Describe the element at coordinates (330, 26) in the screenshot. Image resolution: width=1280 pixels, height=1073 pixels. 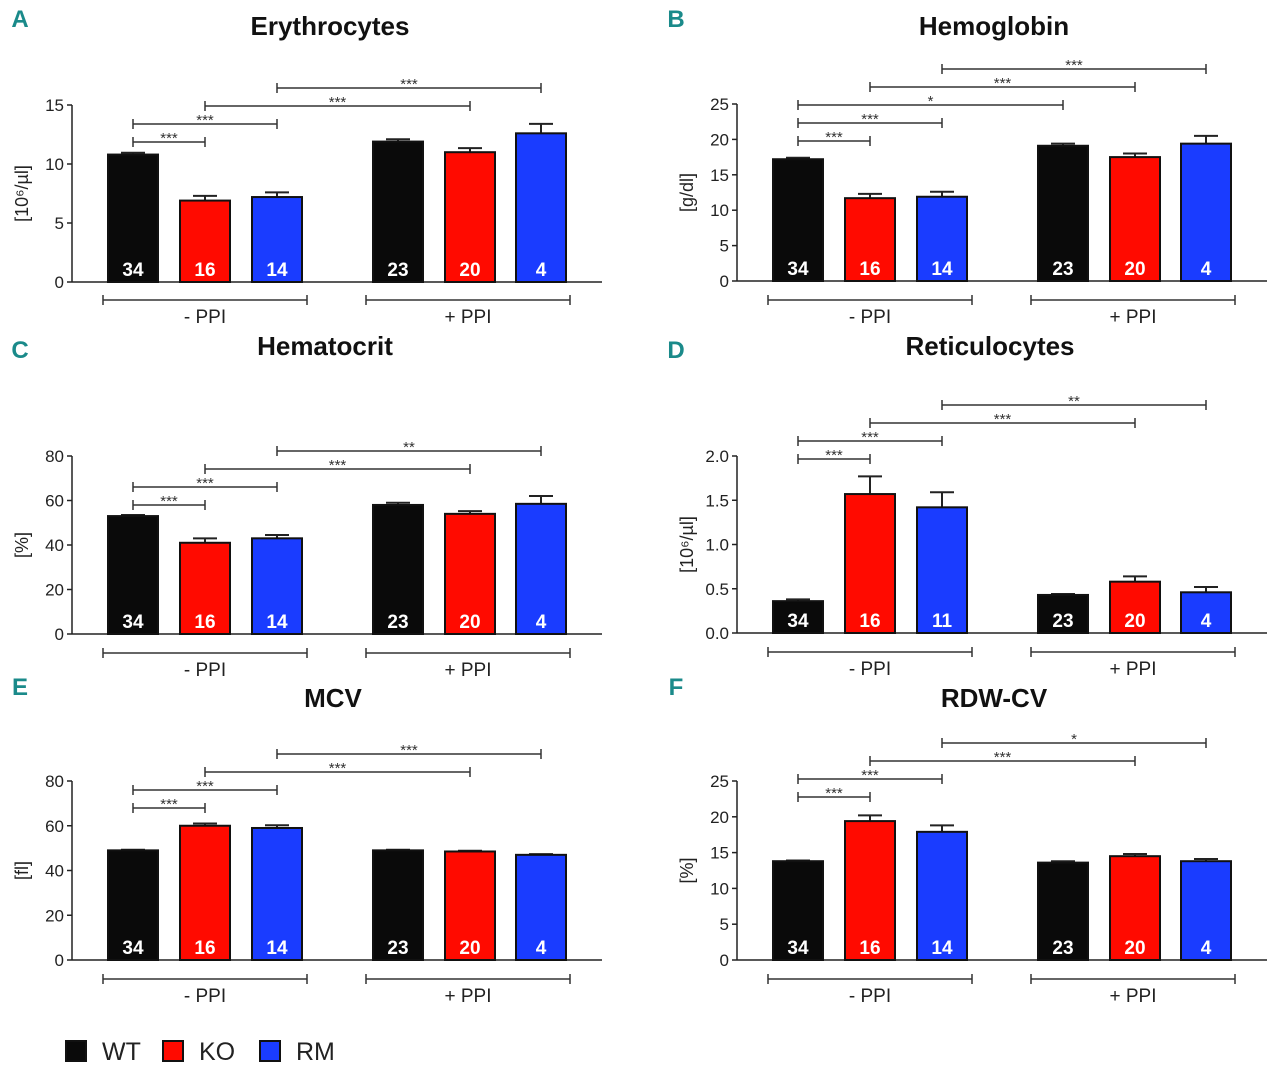
I see `chart-title: Erythrocytes` at that location.